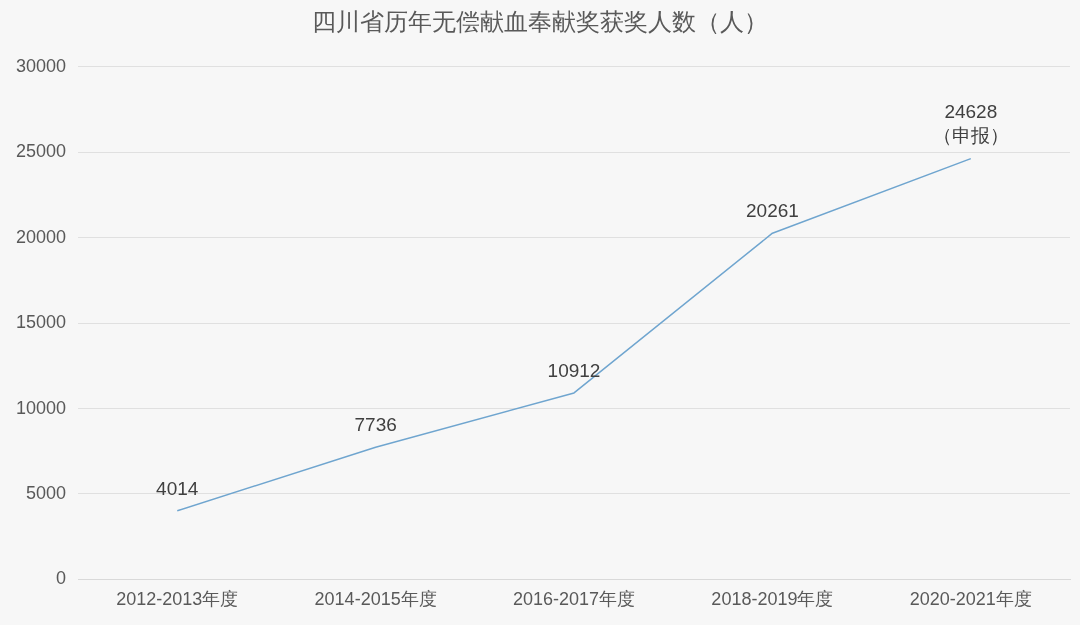 This screenshot has width=1080, height=625. What do you see at coordinates (574, 599) in the screenshot?
I see `x-tick-label: 2016-2017年度` at bounding box center [574, 599].